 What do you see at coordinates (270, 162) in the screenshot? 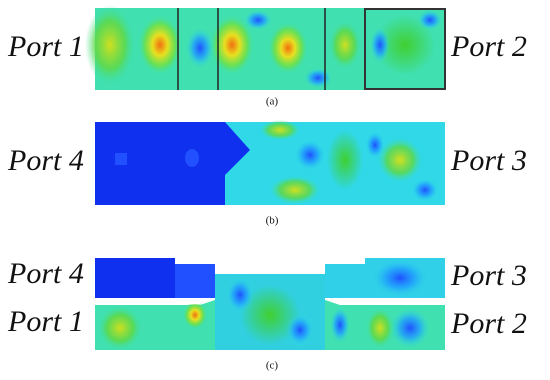
I see `field-map-b` at bounding box center [270, 162].